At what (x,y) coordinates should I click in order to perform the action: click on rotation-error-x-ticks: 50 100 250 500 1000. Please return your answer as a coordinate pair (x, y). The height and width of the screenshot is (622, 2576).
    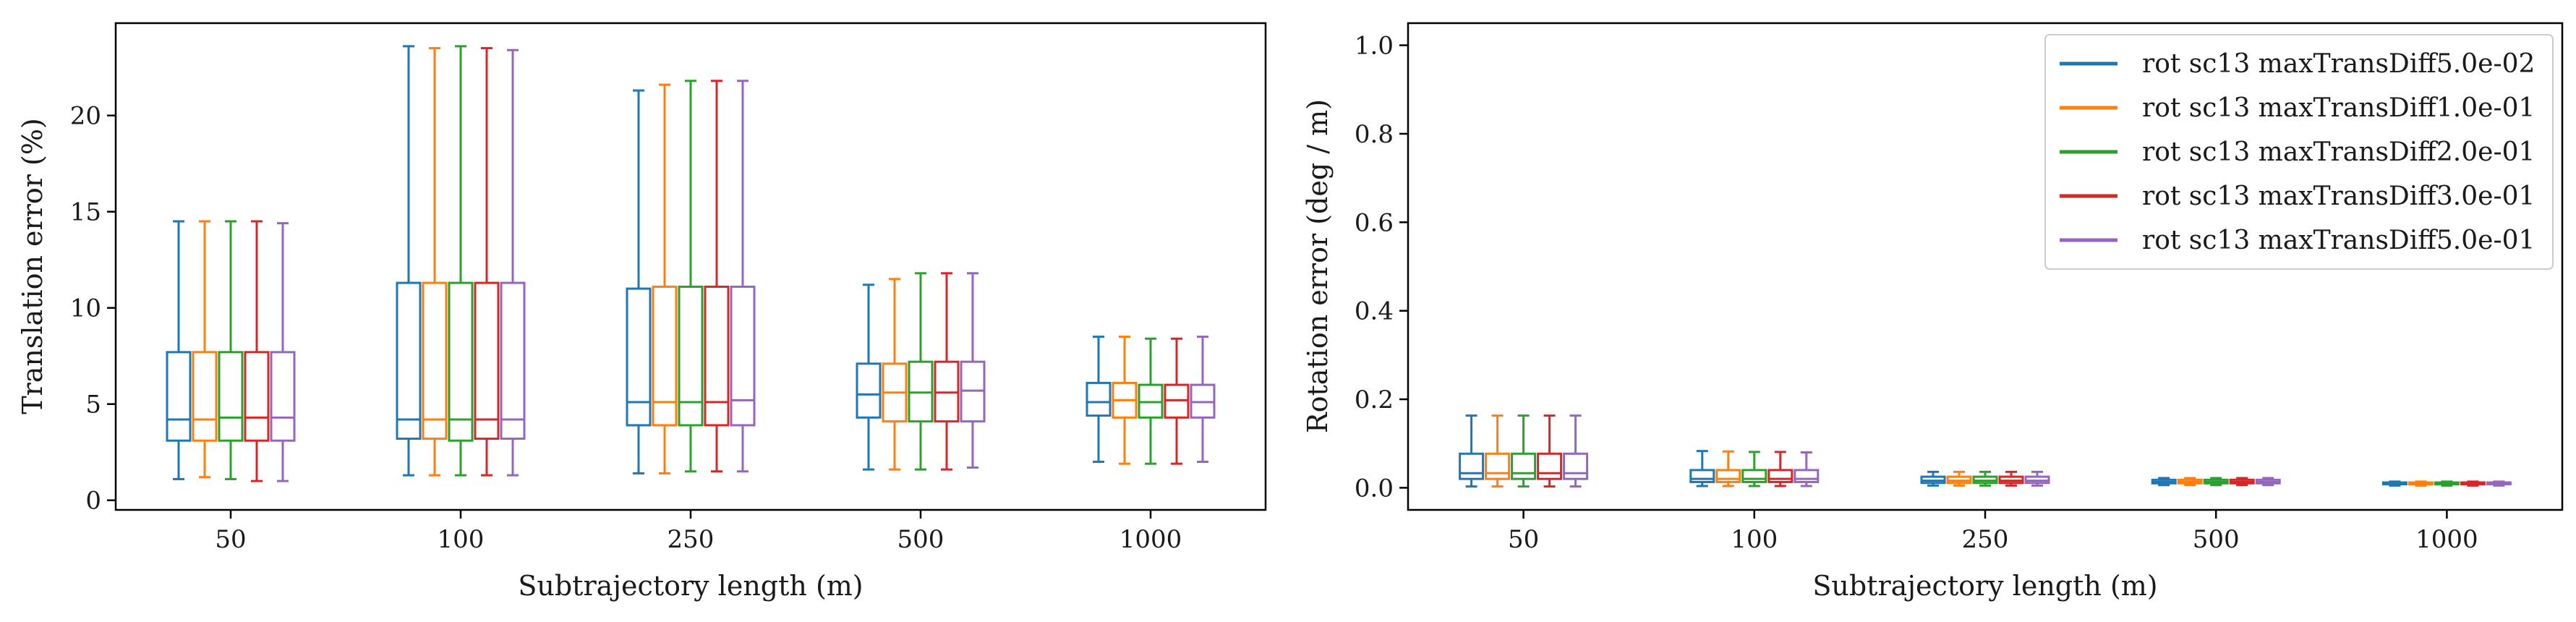
    Looking at the image, I should click on (1993, 532).